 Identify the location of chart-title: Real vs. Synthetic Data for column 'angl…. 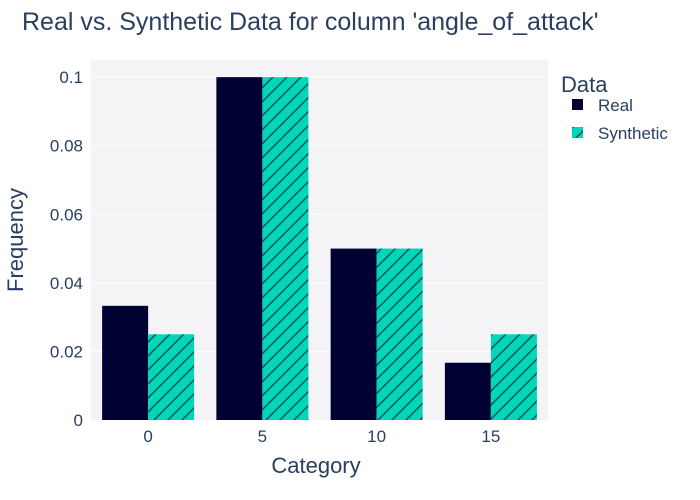
(310, 22).